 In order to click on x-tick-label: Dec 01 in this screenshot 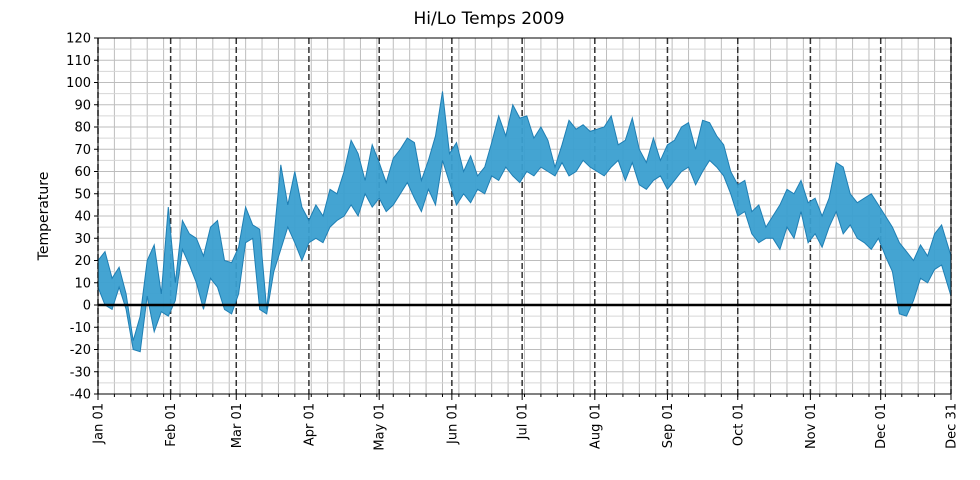, I will do `click(881, 426)`.